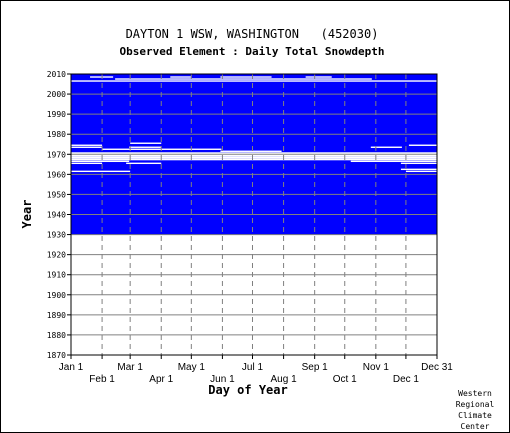  Describe the element at coordinates (27, 214) in the screenshot. I see `y-axis-label: Year` at that location.